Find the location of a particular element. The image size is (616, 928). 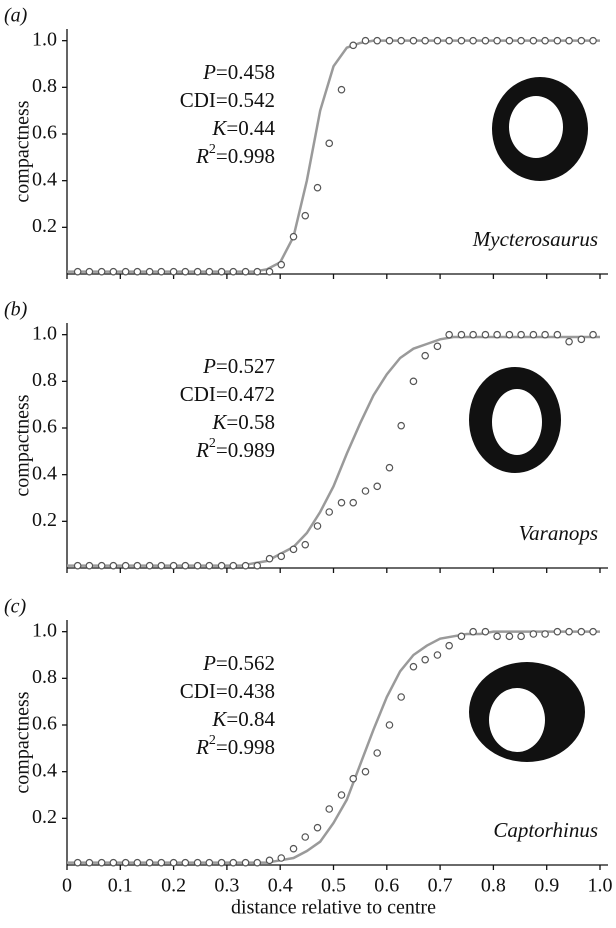

fit-parameter: K=0.58 is located at coordinates (243, 422).